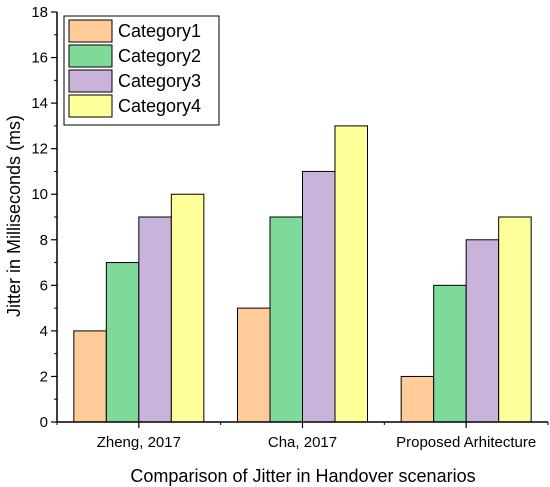 The height and width of the screenshot is (487, 550). I want to click on legend-label-category4: Category4, so click(159, 106).